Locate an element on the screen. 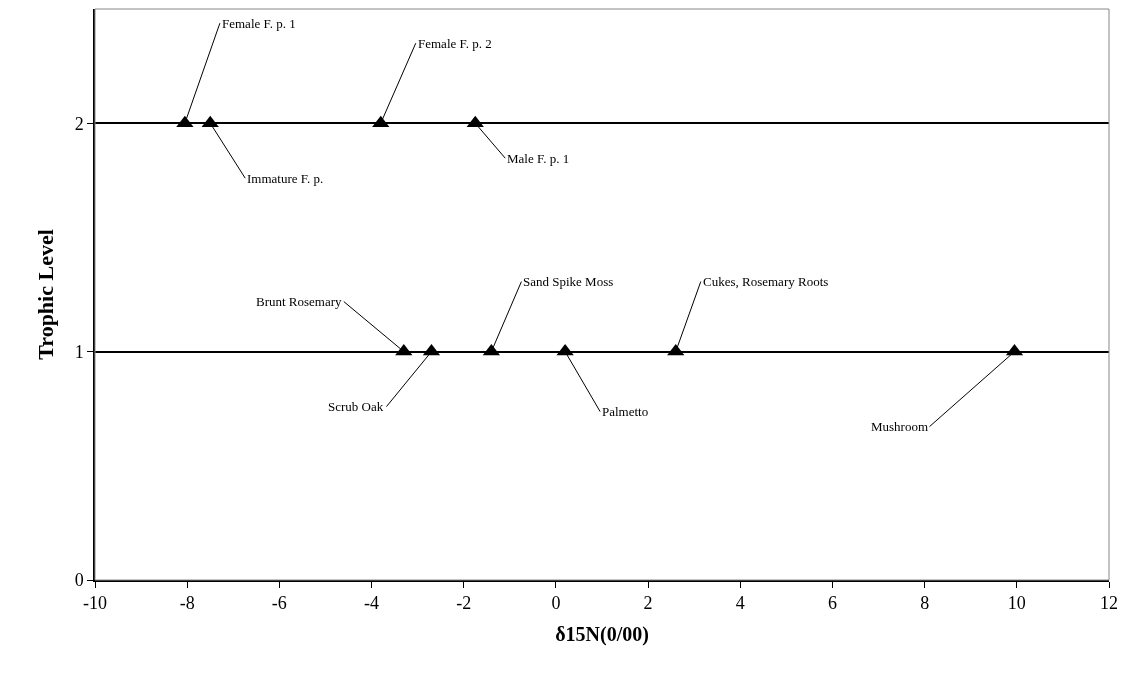 The width and height of the screenshot is (1136, 679). x-tick-label: 8 is located at coordinates (925, 603).